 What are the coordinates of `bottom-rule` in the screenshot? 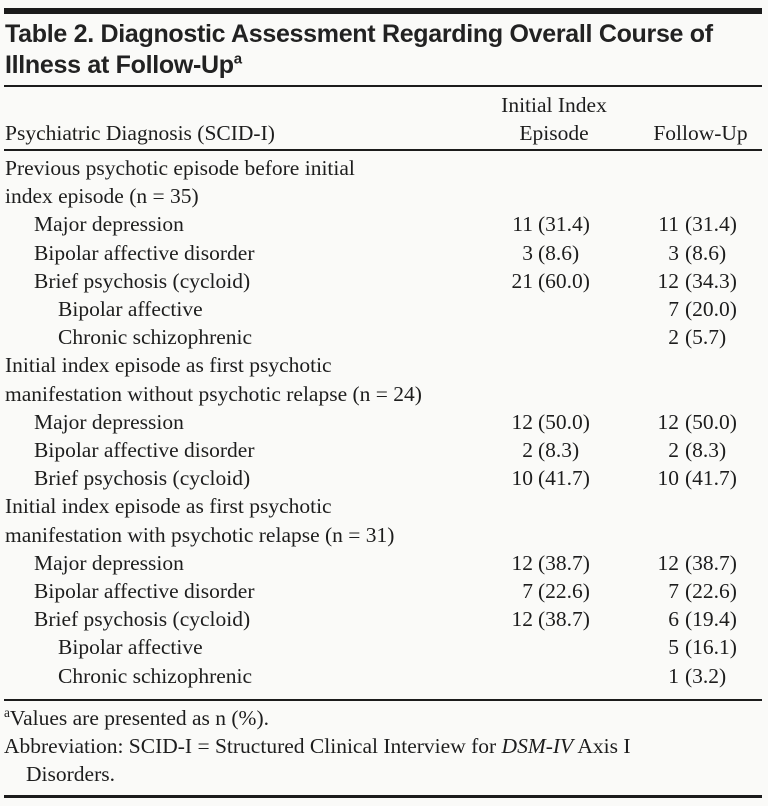 It's located at (383, 796).